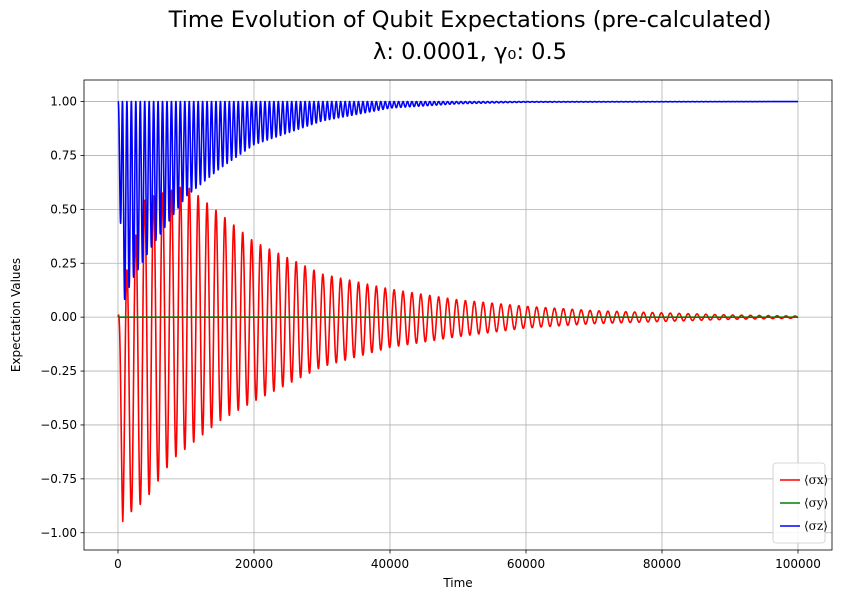 The width and height of the screenshot is (866, 602). I want to click on y-tick-label: 1.00, so click(63, 102).